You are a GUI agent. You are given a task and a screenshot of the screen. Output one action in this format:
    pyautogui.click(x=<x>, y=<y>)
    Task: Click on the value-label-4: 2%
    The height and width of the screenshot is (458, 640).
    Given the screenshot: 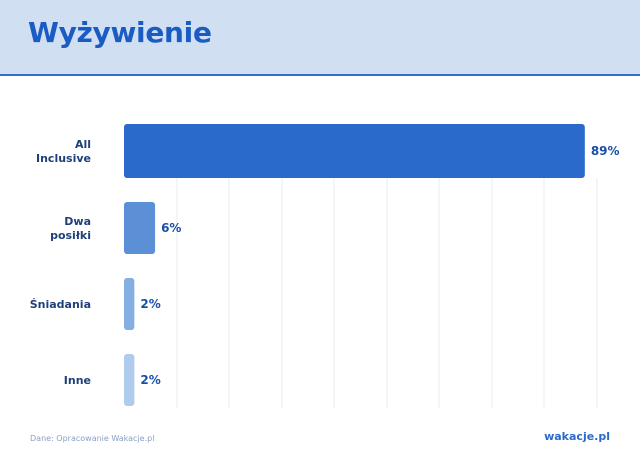 What is the action you would take?
    pyautogui.click(x=150, y=380)
    